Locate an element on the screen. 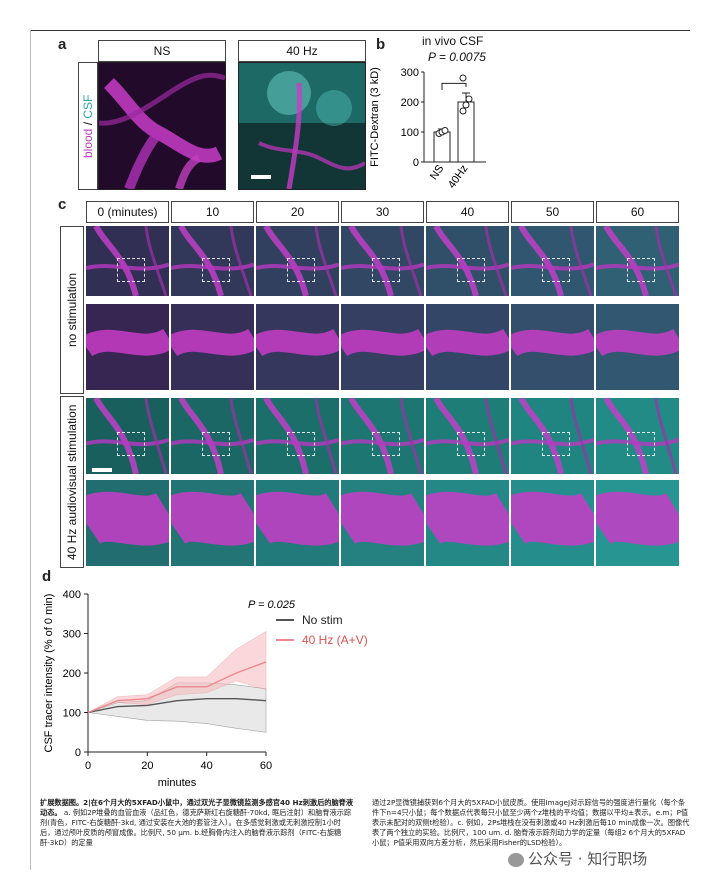 The width and height of the screenshot is (721, 884). panel-a-ylabel: blood / CSF is located at coordinates (88, 126).